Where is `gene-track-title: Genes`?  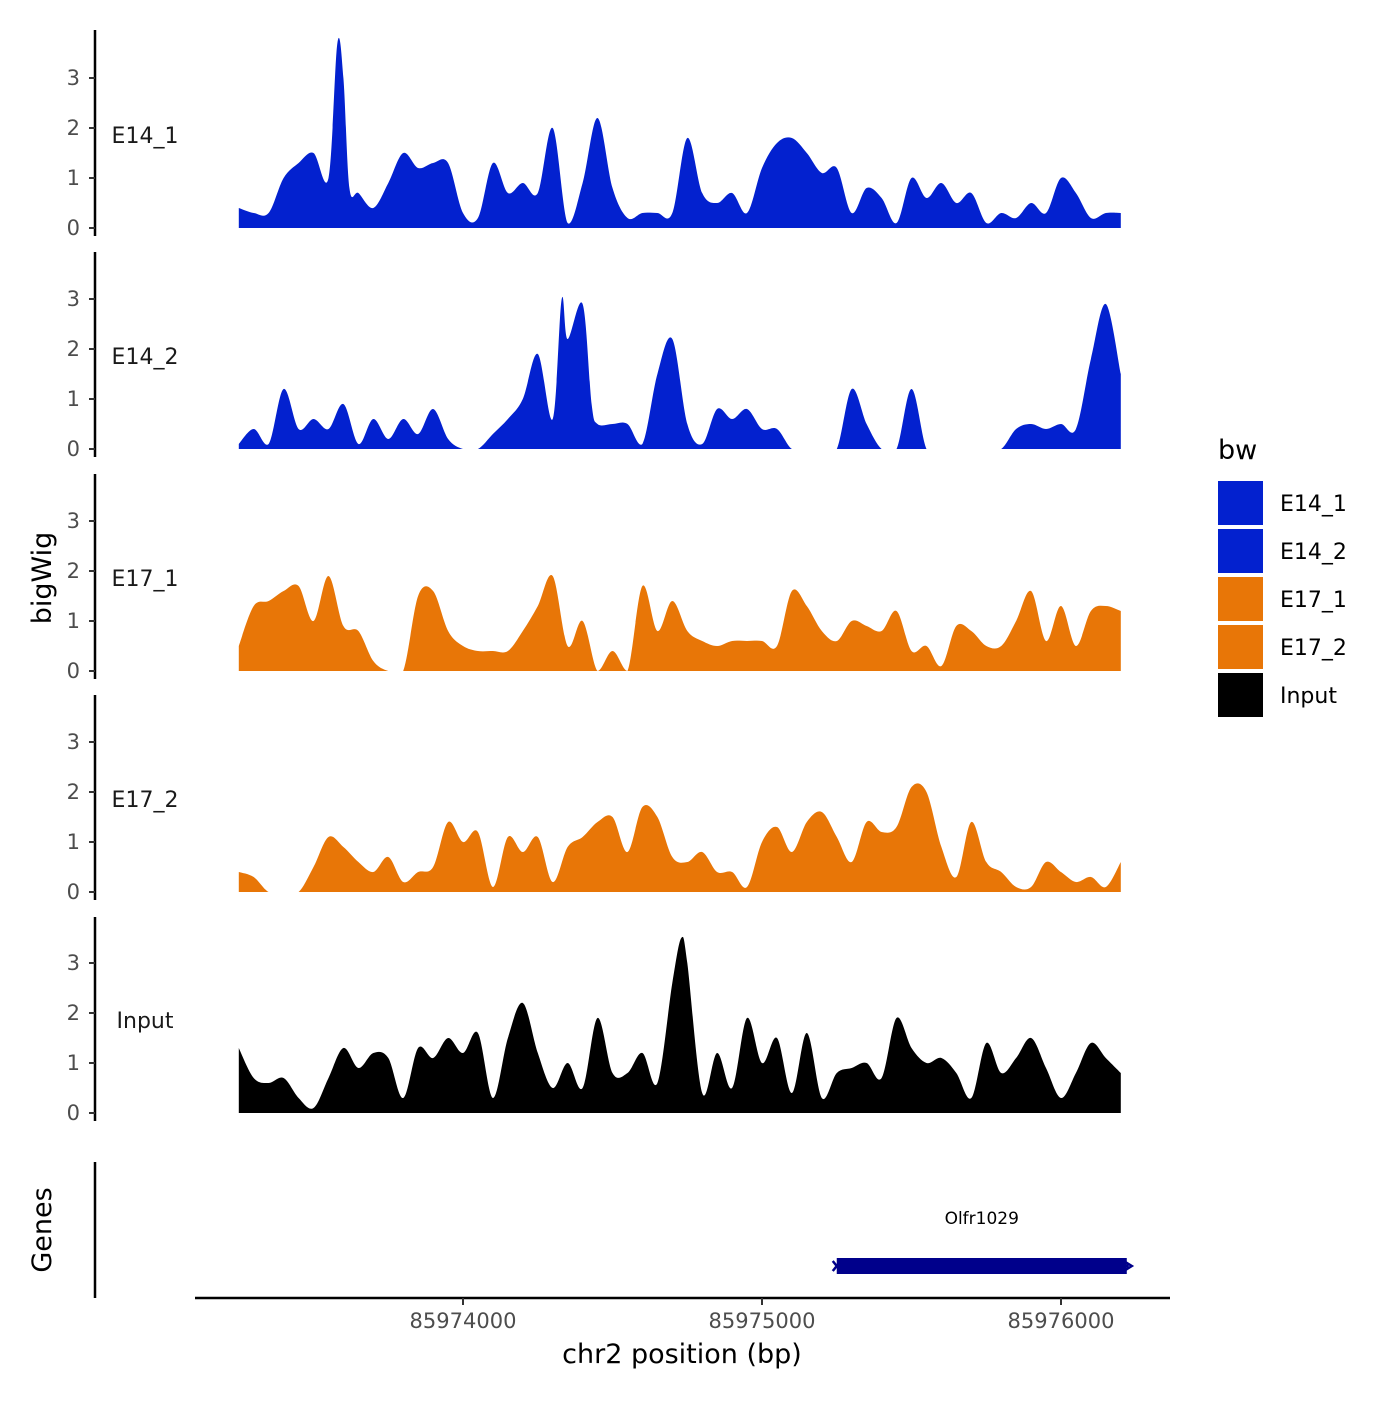 gene-track-title: Genes is located at coordinates (42, 1229).